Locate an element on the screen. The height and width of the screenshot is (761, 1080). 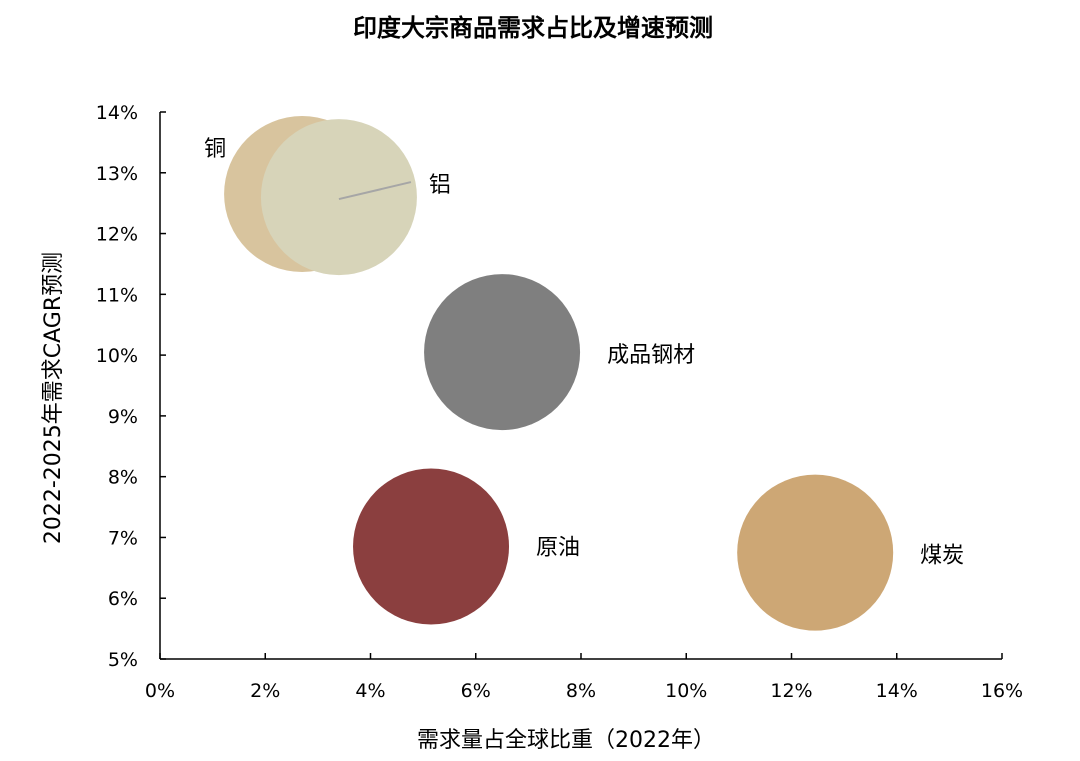
y-tick-label: 10% is located at coordinates (117, 356).